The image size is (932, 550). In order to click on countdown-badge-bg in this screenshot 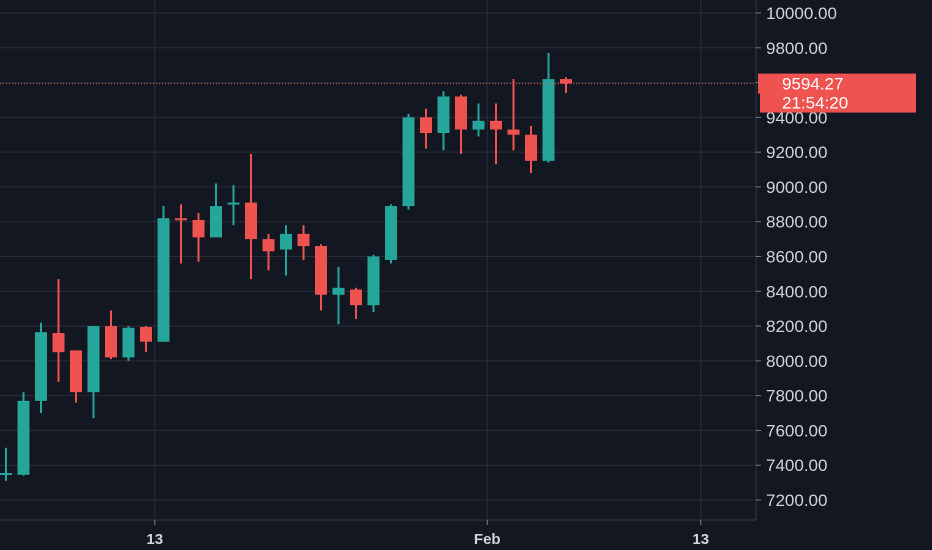, I will do `click(838, 102)`.